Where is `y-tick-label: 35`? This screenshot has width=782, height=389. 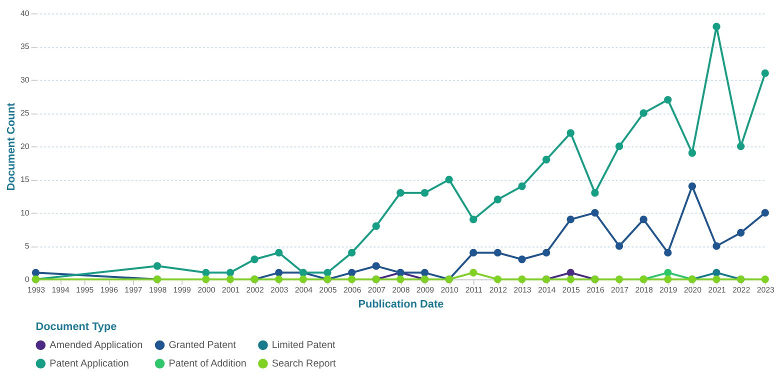 y-tick-label: 35 is located at coordinates (25, 47).